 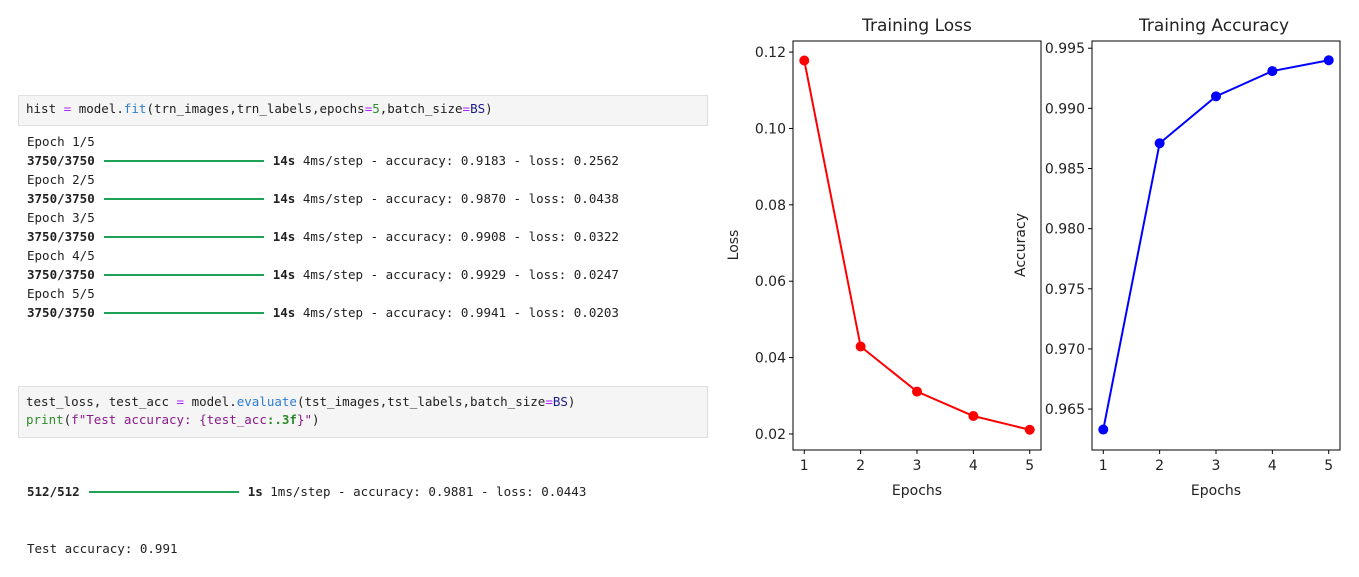 What do you see at coordinates (770, 129) in the screenshot?
I see `y-tick-label: 0.10` at bounding box center [770, 129].